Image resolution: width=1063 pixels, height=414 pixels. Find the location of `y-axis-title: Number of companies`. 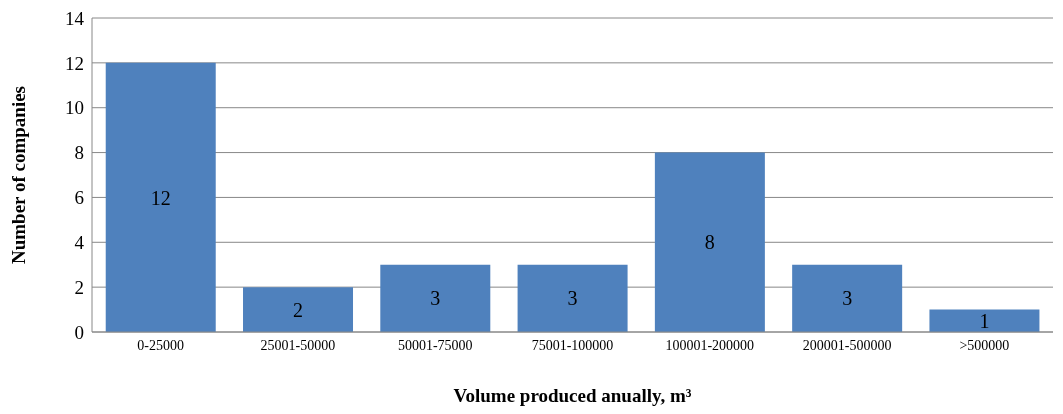

y-axis-title: Number of companies is located at coordinates (18, 175).